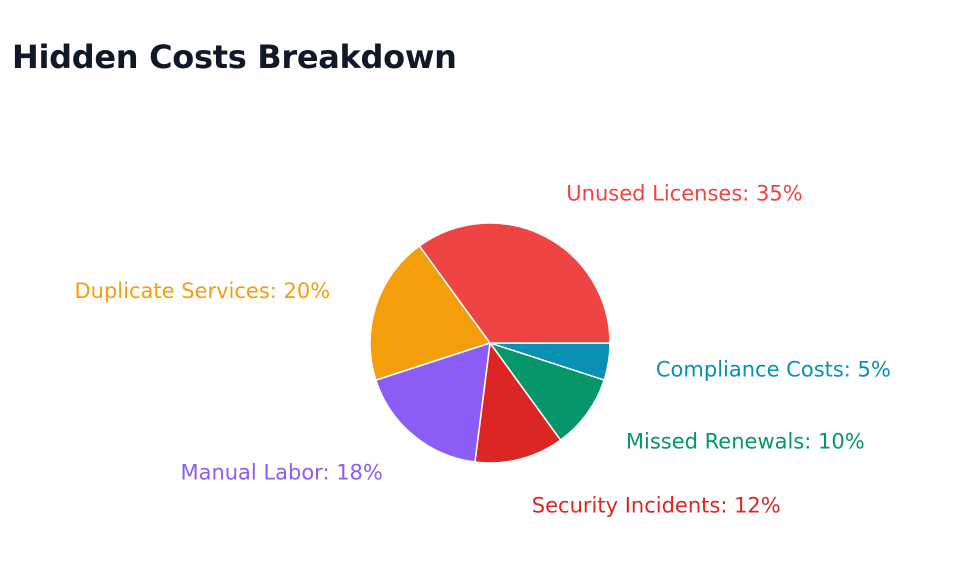  I want to click on pie-slice-missed-renewals, so click(547, 391).